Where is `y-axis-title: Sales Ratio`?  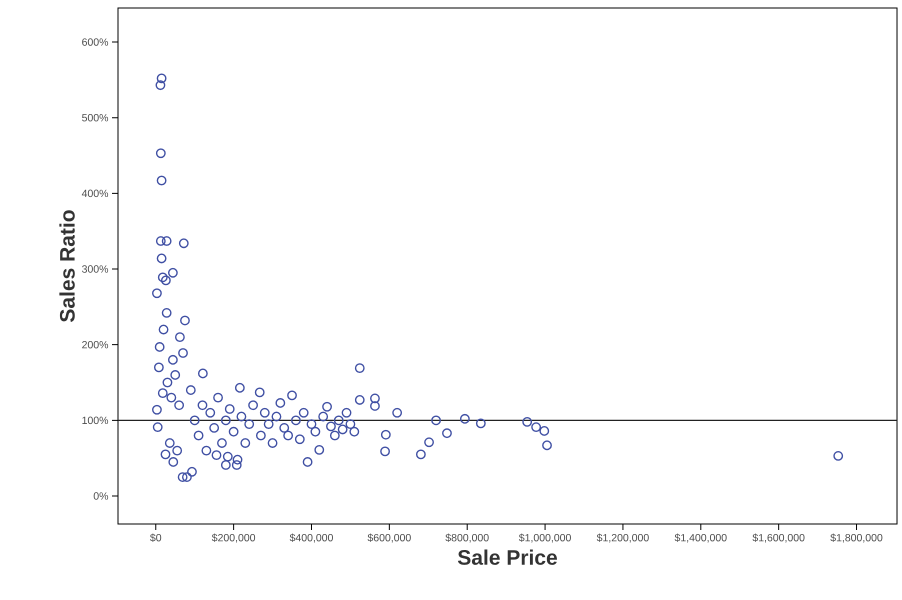
y-axis-title: Sales Ratio is located at coordinates (67, 266).